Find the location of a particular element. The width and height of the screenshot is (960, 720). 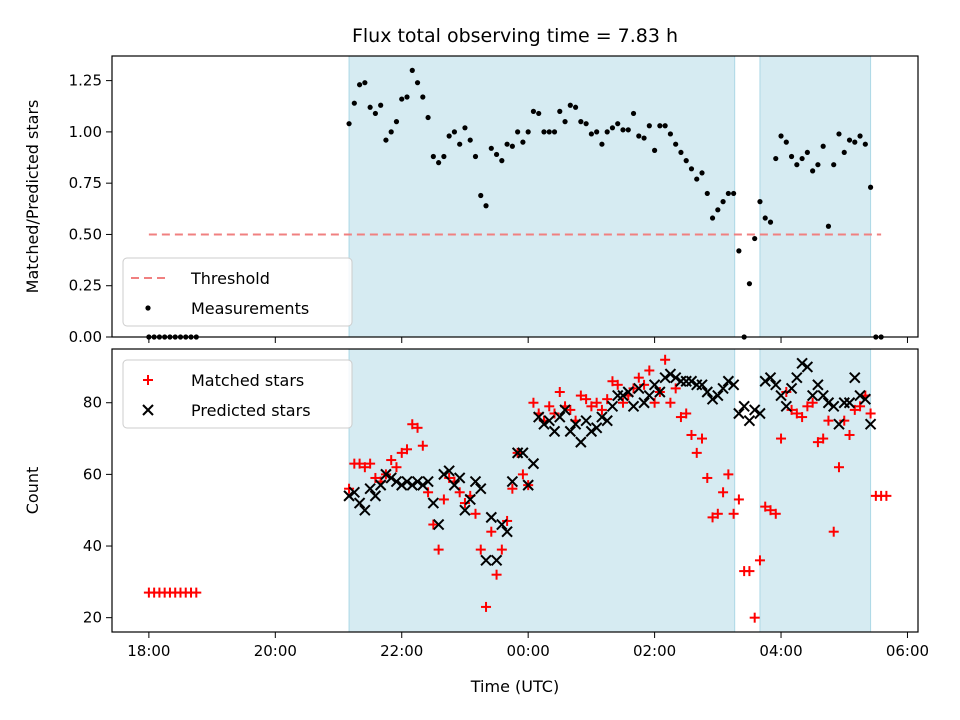

x-tick-label: 22:00 is located at coordinates (401, 651).